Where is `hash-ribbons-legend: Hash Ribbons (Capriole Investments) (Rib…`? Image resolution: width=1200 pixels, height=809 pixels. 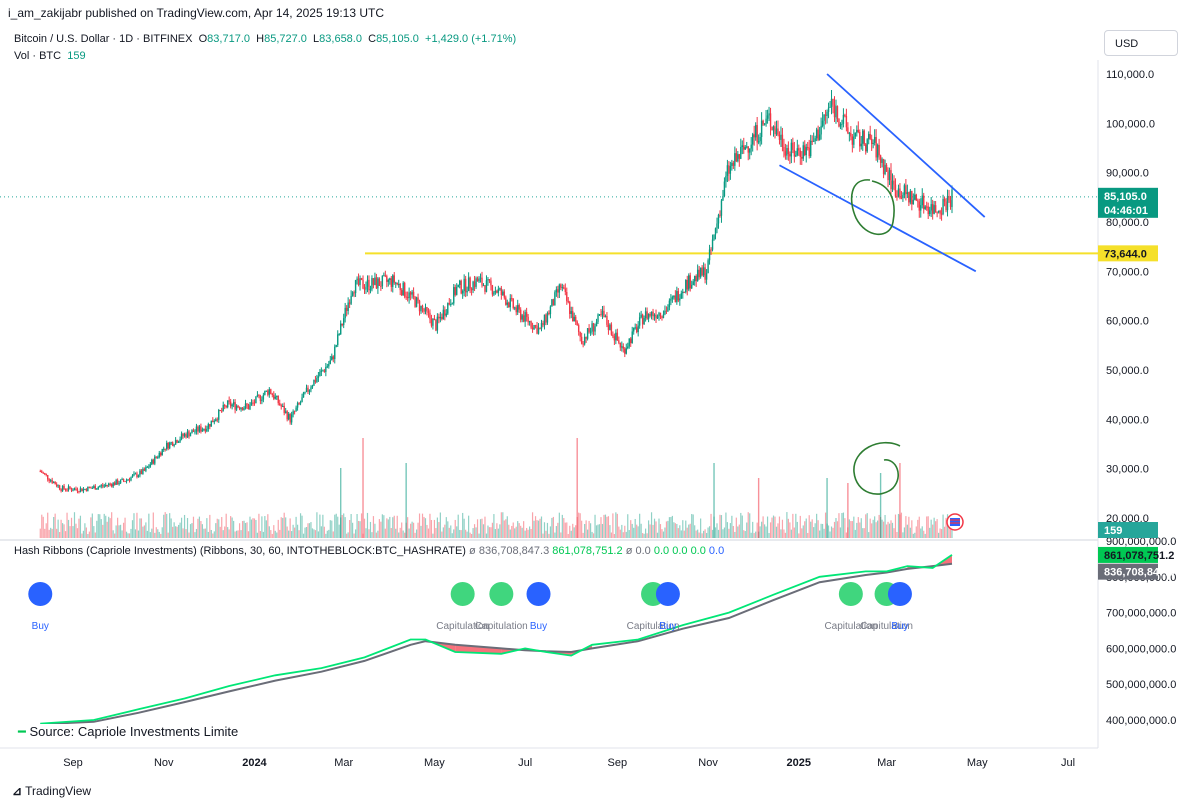
hash-ribbons-legend: Hash Ribbons (Capriole Investments) (Rib… is located at coordinates (369, 551).